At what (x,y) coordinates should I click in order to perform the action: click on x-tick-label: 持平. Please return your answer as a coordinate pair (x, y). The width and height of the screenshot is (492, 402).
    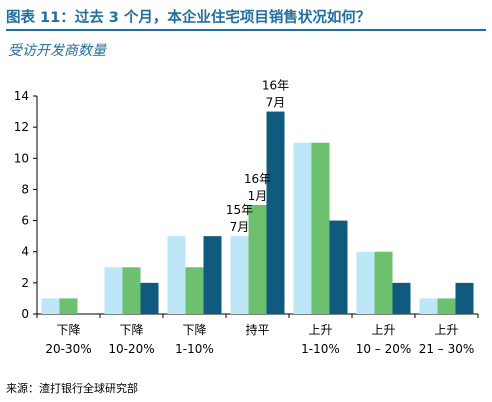
    Looking at the image, I should click on (257, 329).